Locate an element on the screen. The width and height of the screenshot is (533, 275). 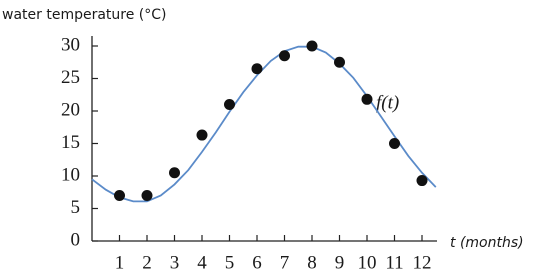
y-tick-label: 5 is located at coordinates (76, 207).